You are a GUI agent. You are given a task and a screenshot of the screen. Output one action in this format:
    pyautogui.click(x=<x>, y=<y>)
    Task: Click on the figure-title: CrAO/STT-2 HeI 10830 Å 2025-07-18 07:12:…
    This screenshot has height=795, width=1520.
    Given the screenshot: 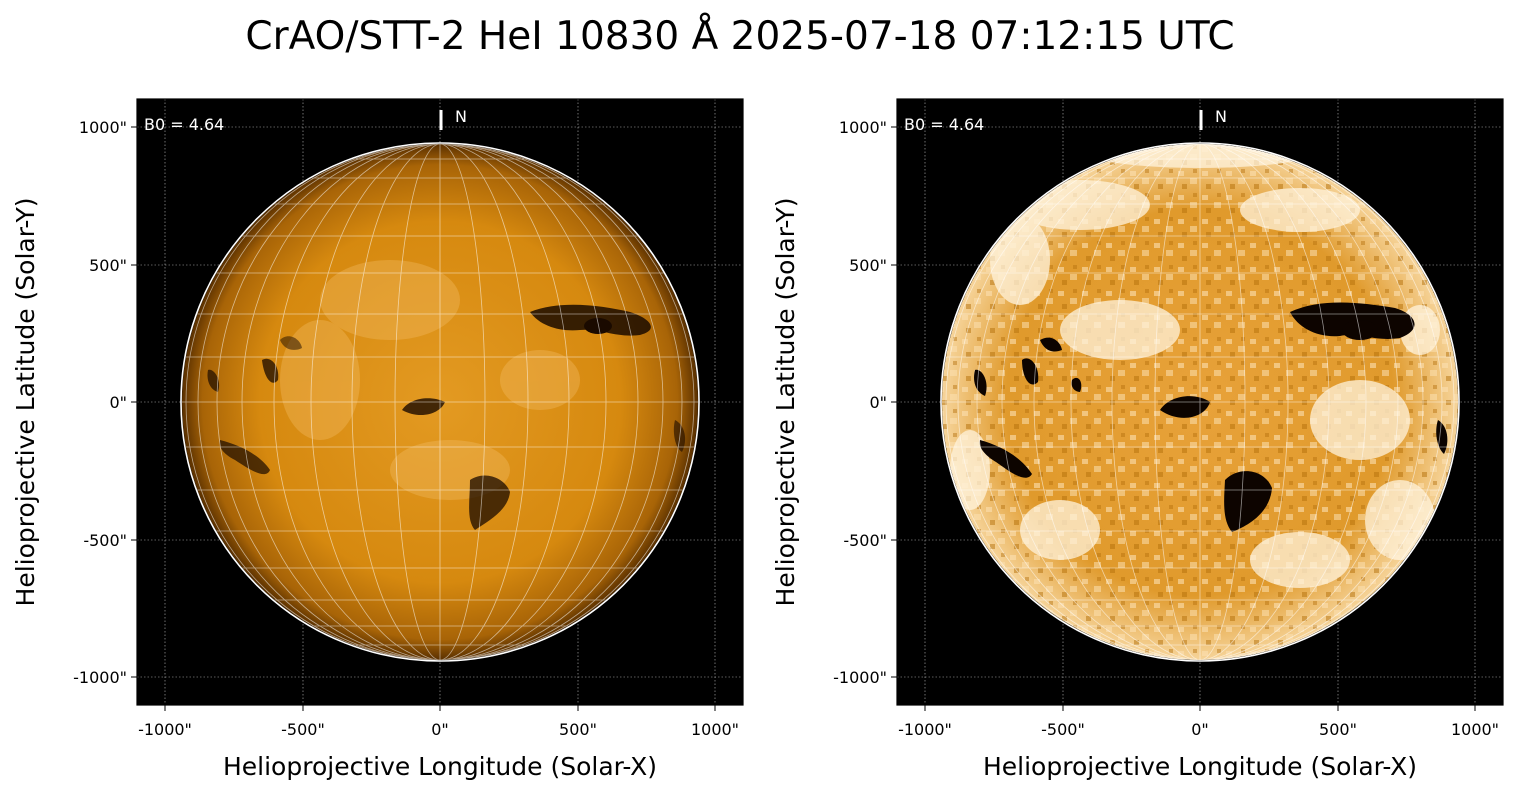 What is the action you would take?
    pyautogui.click(x=740, y=36)
    